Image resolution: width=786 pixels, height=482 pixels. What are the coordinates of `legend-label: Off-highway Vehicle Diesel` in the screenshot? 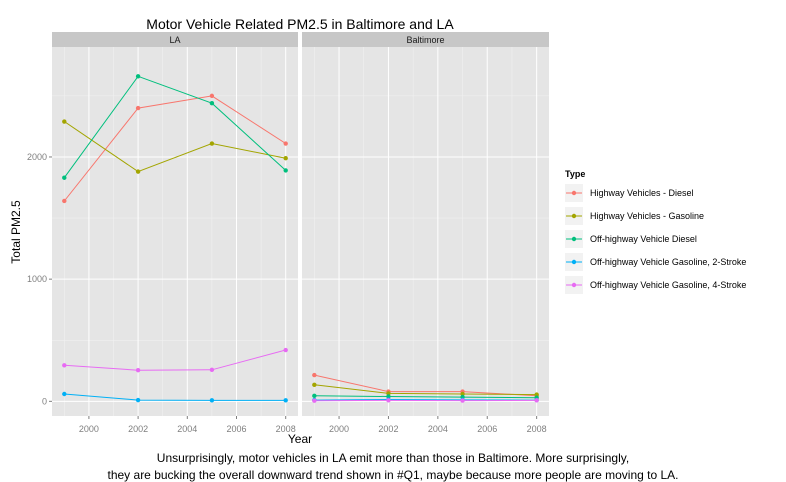 It's located at (643, 239).